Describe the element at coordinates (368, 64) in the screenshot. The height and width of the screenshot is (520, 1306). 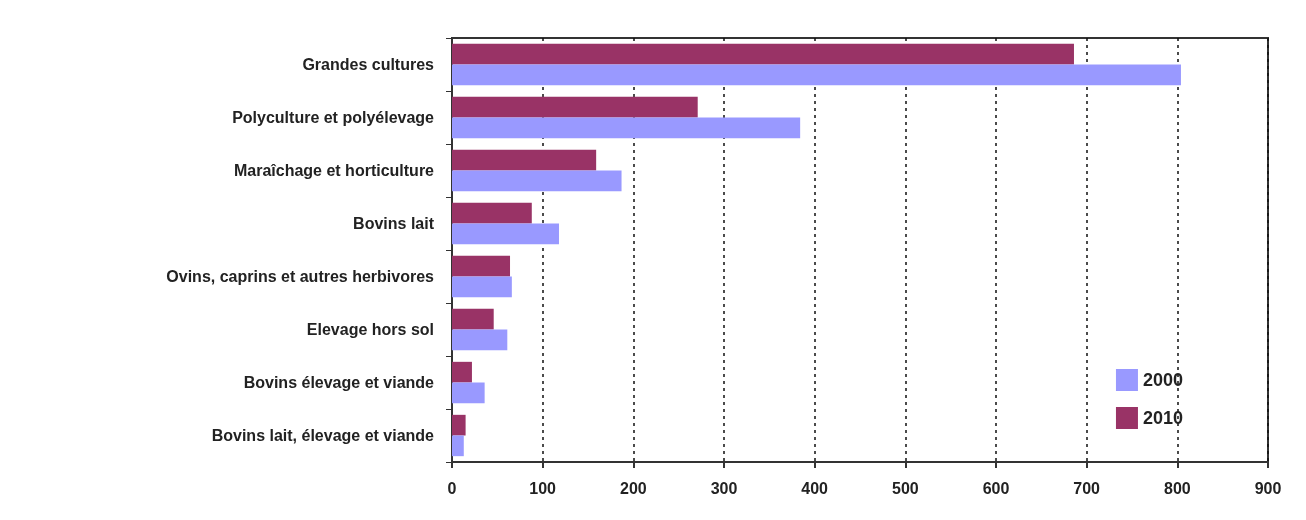
I see `y-tick-label: Grandes cultures` at that location.